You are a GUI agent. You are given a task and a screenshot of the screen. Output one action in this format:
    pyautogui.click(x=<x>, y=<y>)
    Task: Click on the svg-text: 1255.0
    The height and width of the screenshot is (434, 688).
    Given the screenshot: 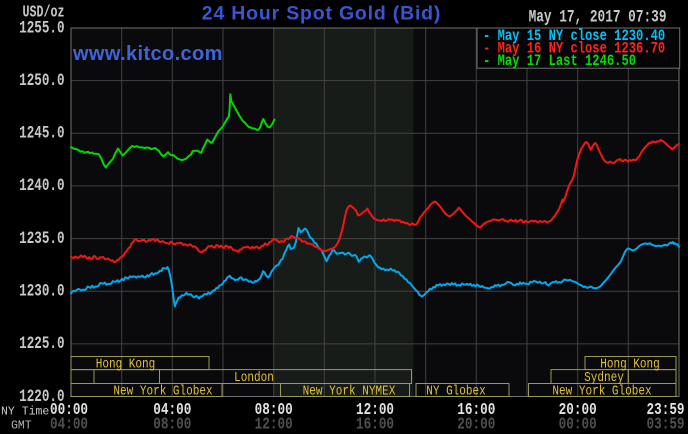 What is the action you would take?
    pyautogui.click(x=41, y=27)
    